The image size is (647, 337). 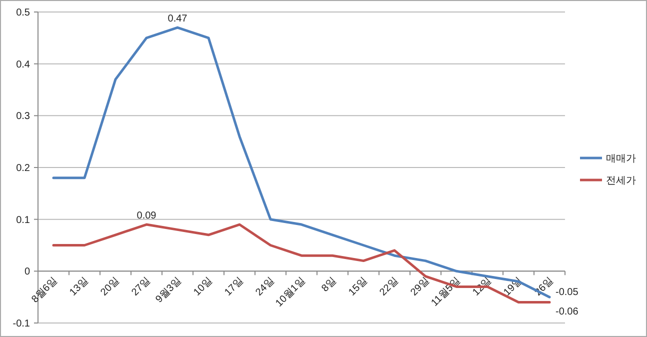 What do you see at coordinates (146, 216) in the screenshot?
I see `data-label: 0.09` at bounding box center [146, 216].